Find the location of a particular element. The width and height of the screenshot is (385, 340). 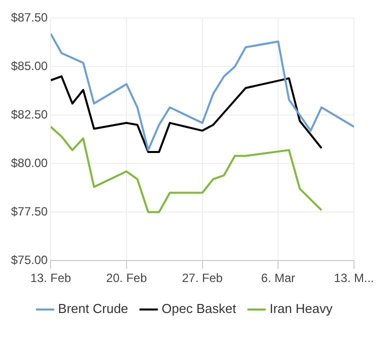

y-tick-label: $87.50 is located at coordinates (29, 17).